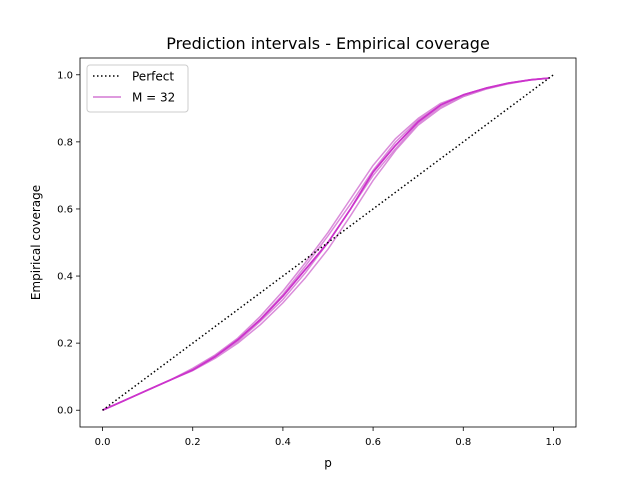 The width and height of the screenshot is (640, 480). What do you see at coordinates (463, 442) in the screenshot?
I see `x-tick-label: 0.8` at bounding box center [463, 442].